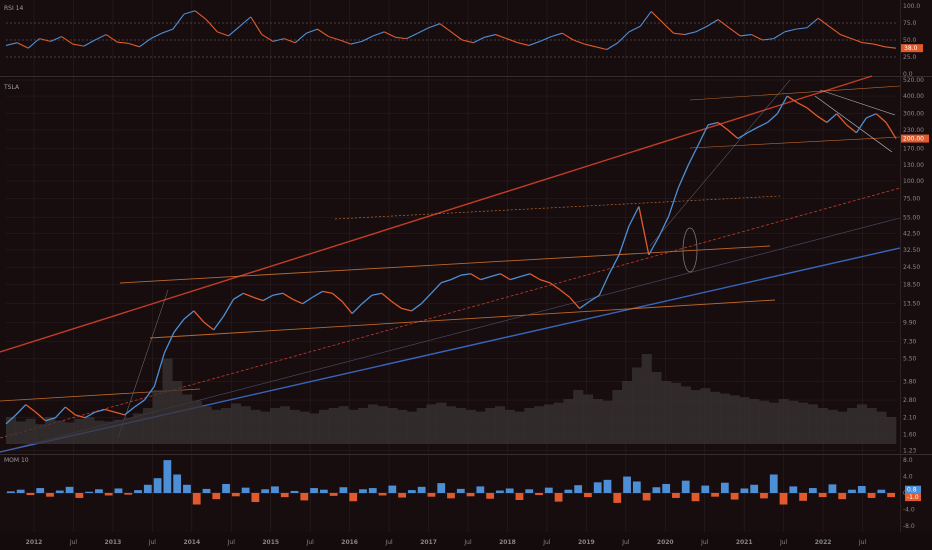 This screenshot has width=932, height=550. Describe the element at coordinates (720, 163) in the screenshot. I see `fan-line` at that location.